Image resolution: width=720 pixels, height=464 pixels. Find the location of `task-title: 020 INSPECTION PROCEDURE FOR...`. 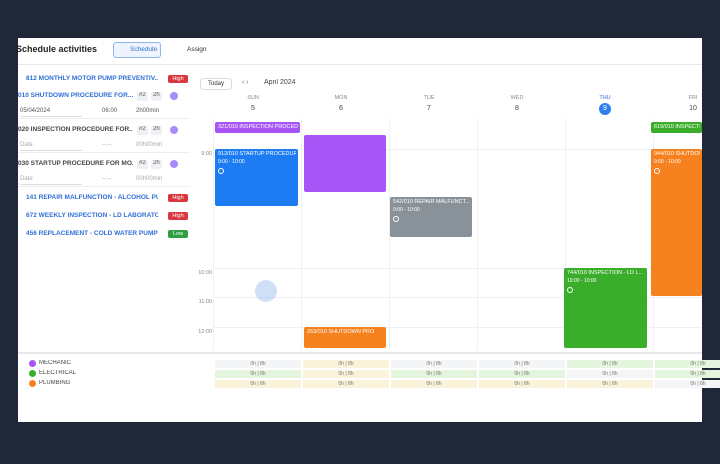

task-title: 020 INSPECTION PROCEDURE FOR... is located at coordinates (75, 129).